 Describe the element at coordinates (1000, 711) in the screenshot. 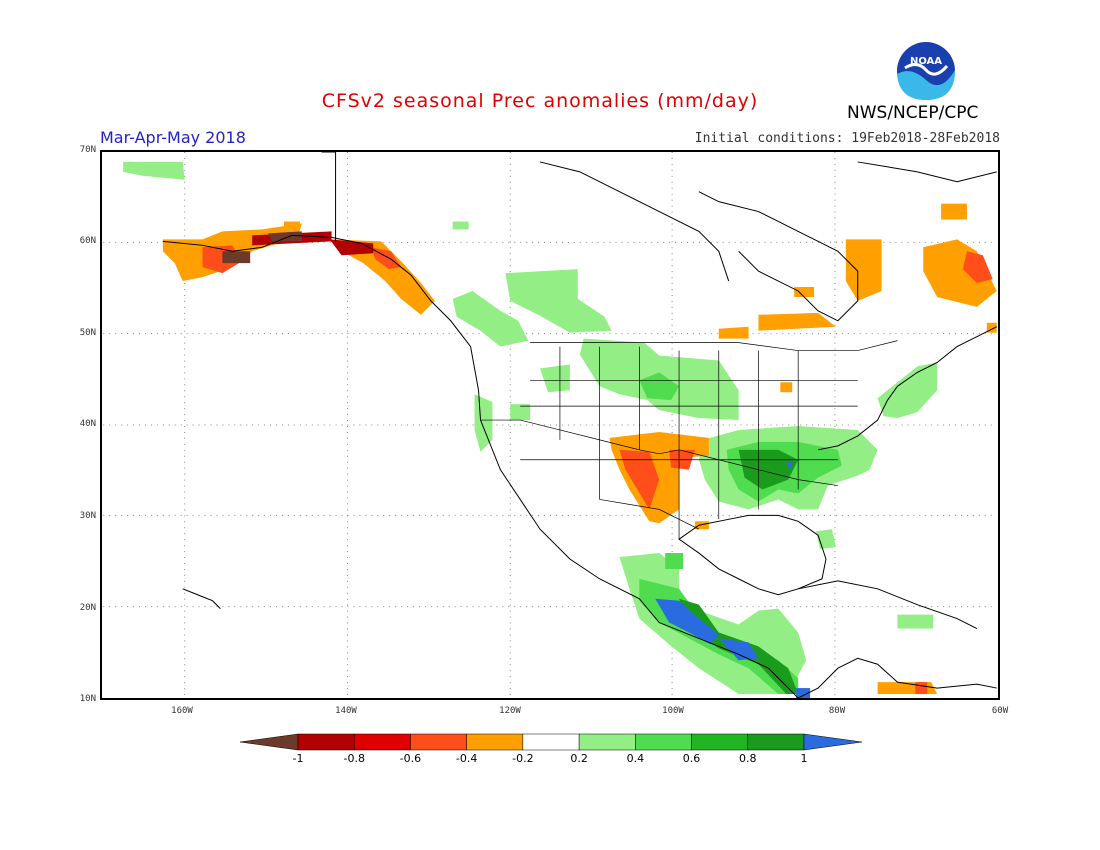

I see `lon-label-60w: 60W` at that location.